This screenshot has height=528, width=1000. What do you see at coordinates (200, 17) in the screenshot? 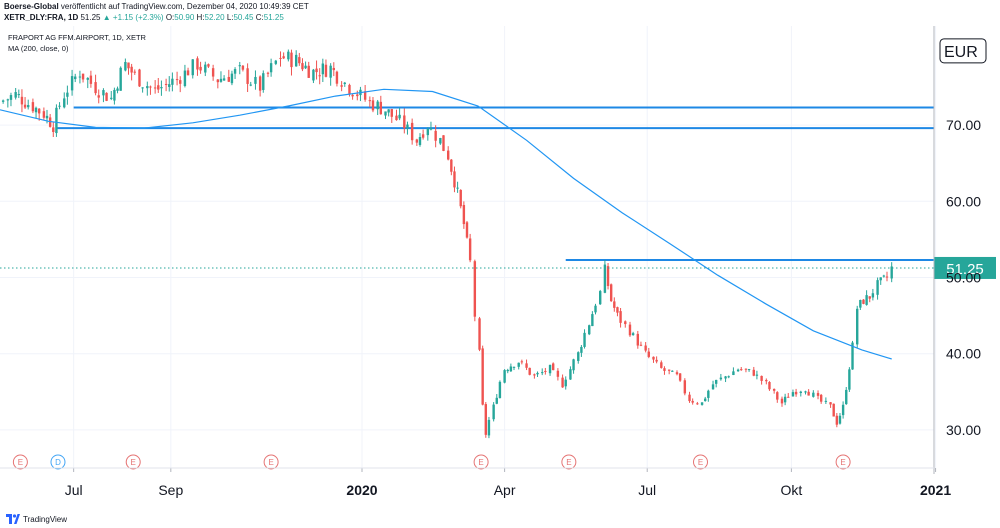
I see `high-label: H:` at bounding box center [200, 17].